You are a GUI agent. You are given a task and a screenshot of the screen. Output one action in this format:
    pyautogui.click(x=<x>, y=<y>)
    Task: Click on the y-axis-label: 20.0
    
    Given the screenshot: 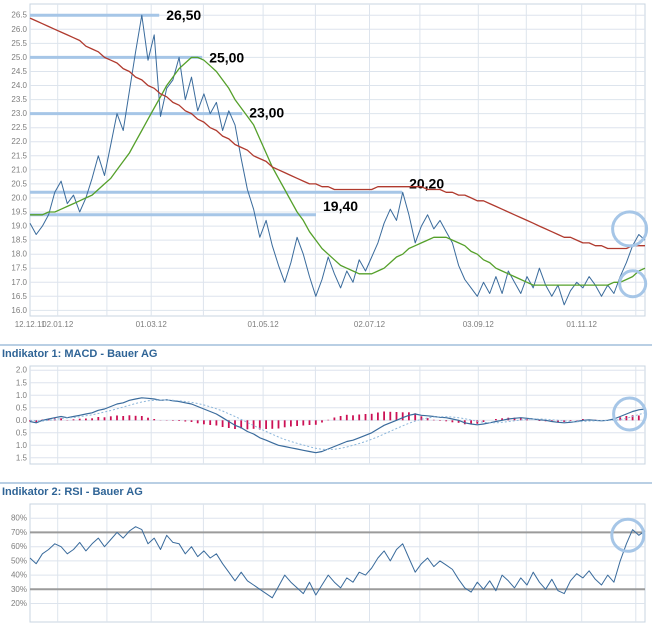 What is the action you would take?
    pyautogui.click(x=19, y=197)
    